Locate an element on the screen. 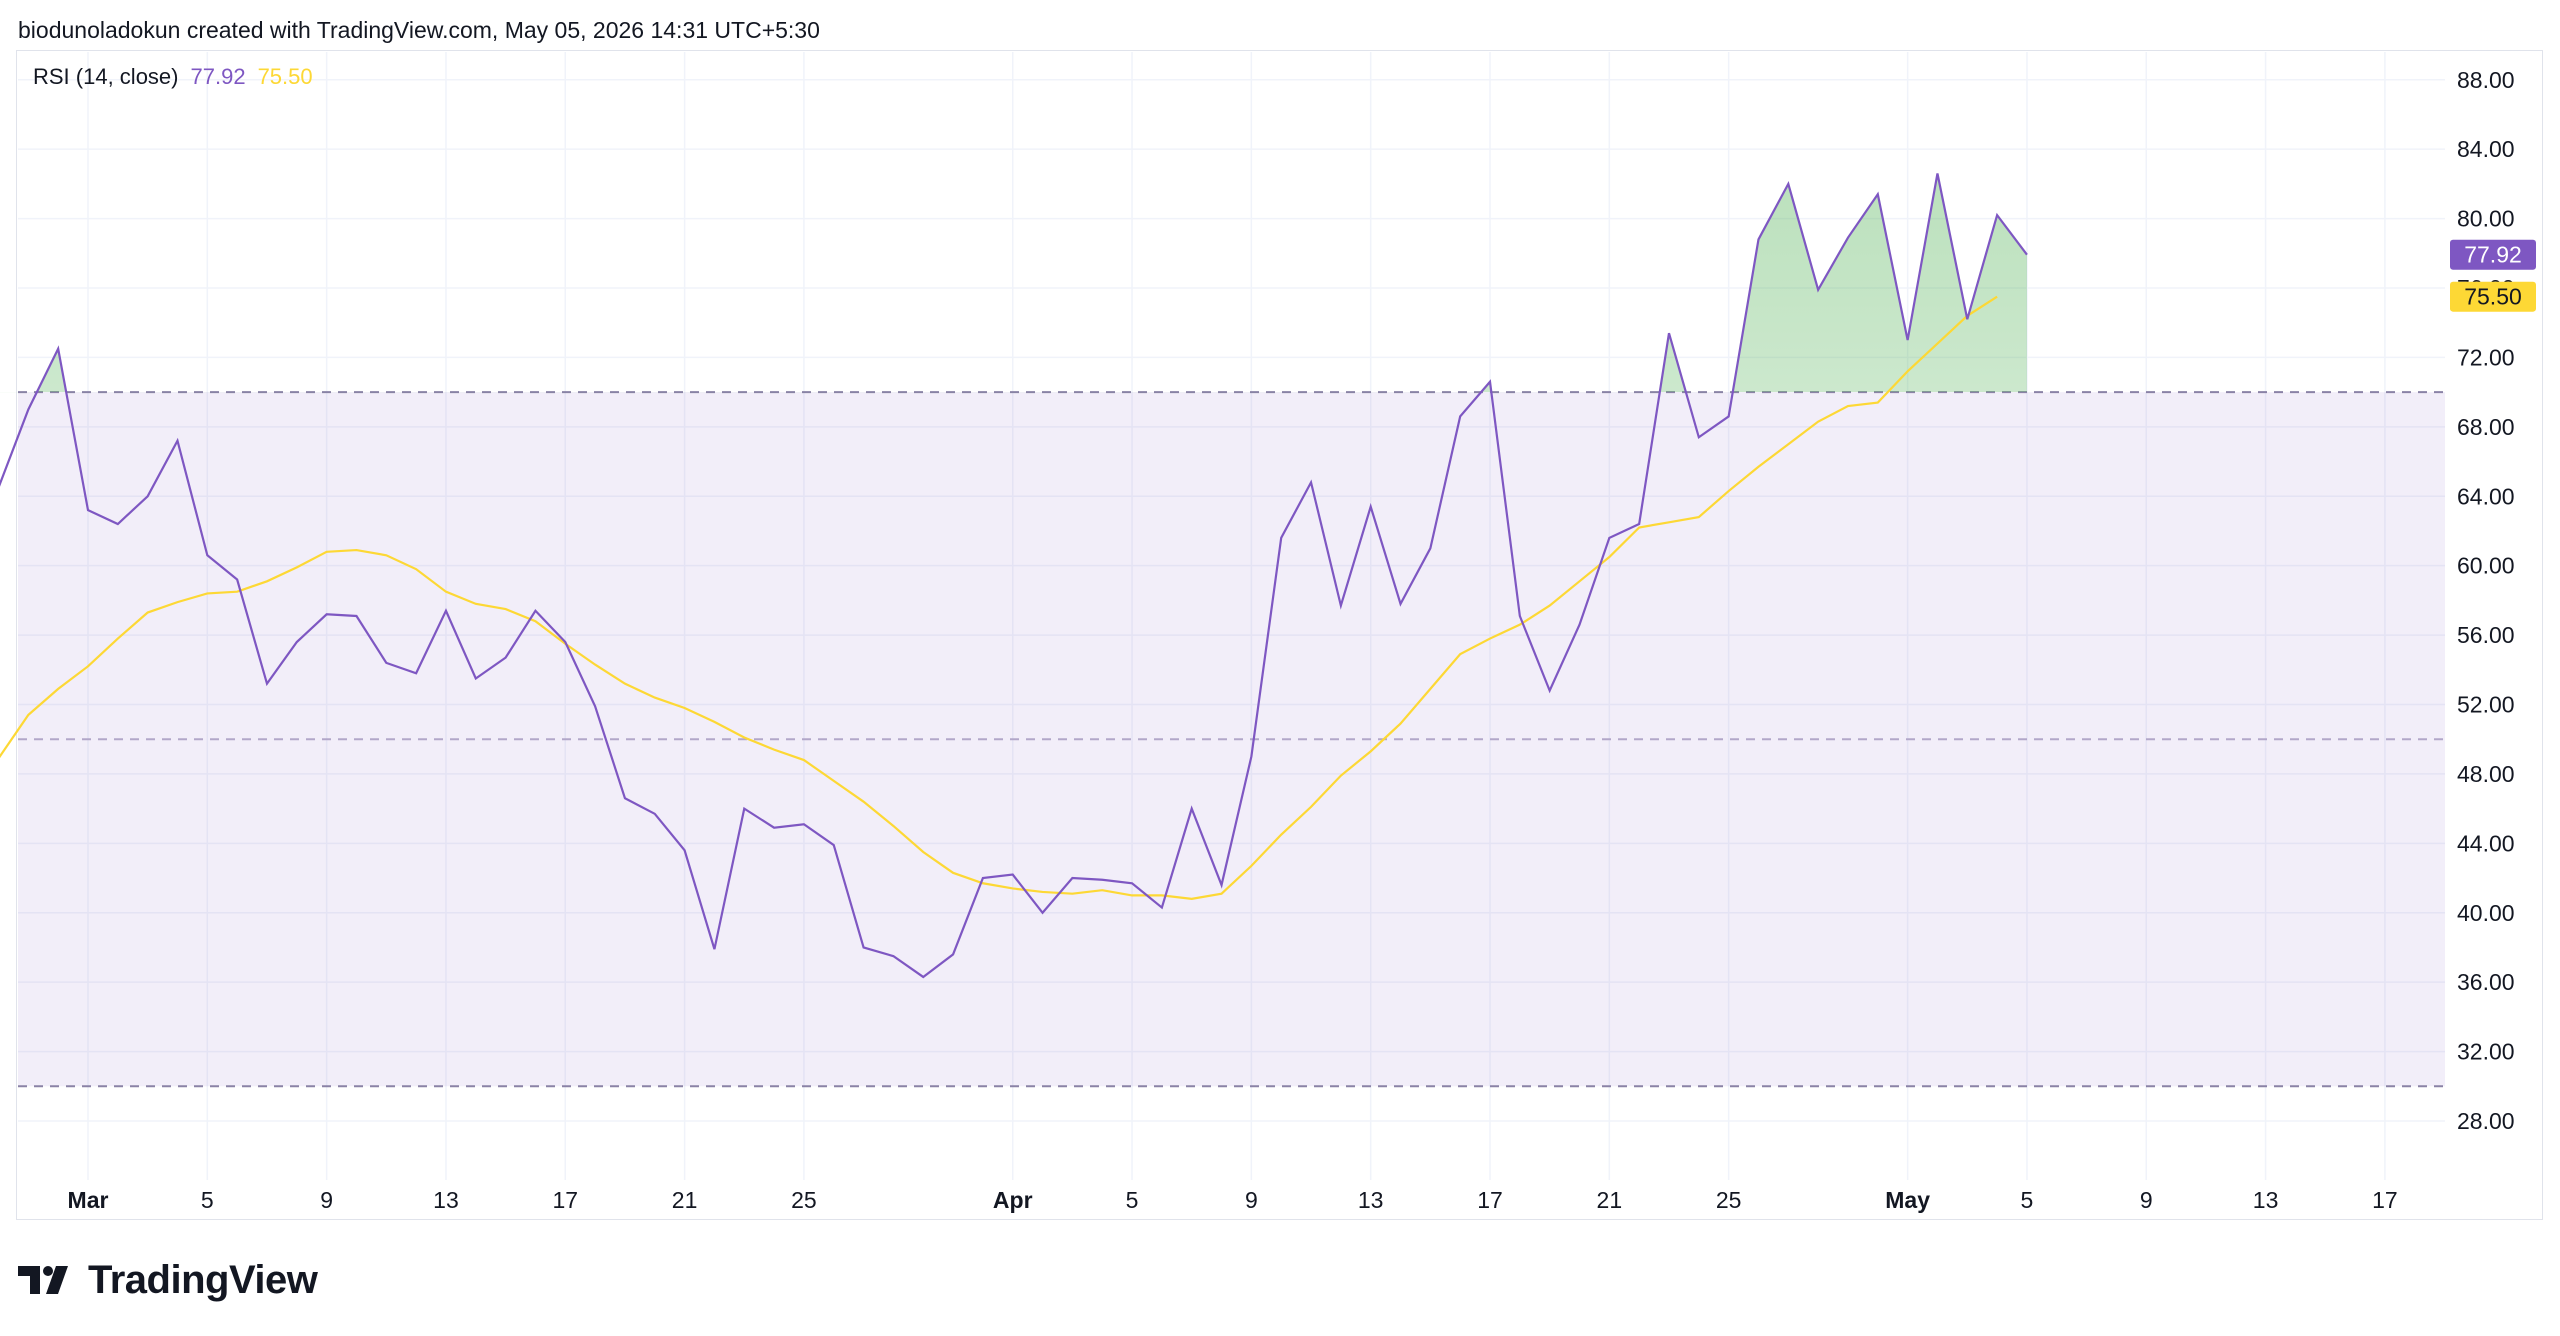 The height and width of the screenshot is (1336, 2560). rsi-price-tag: 77.92 is located at coordinates (2493, 255).